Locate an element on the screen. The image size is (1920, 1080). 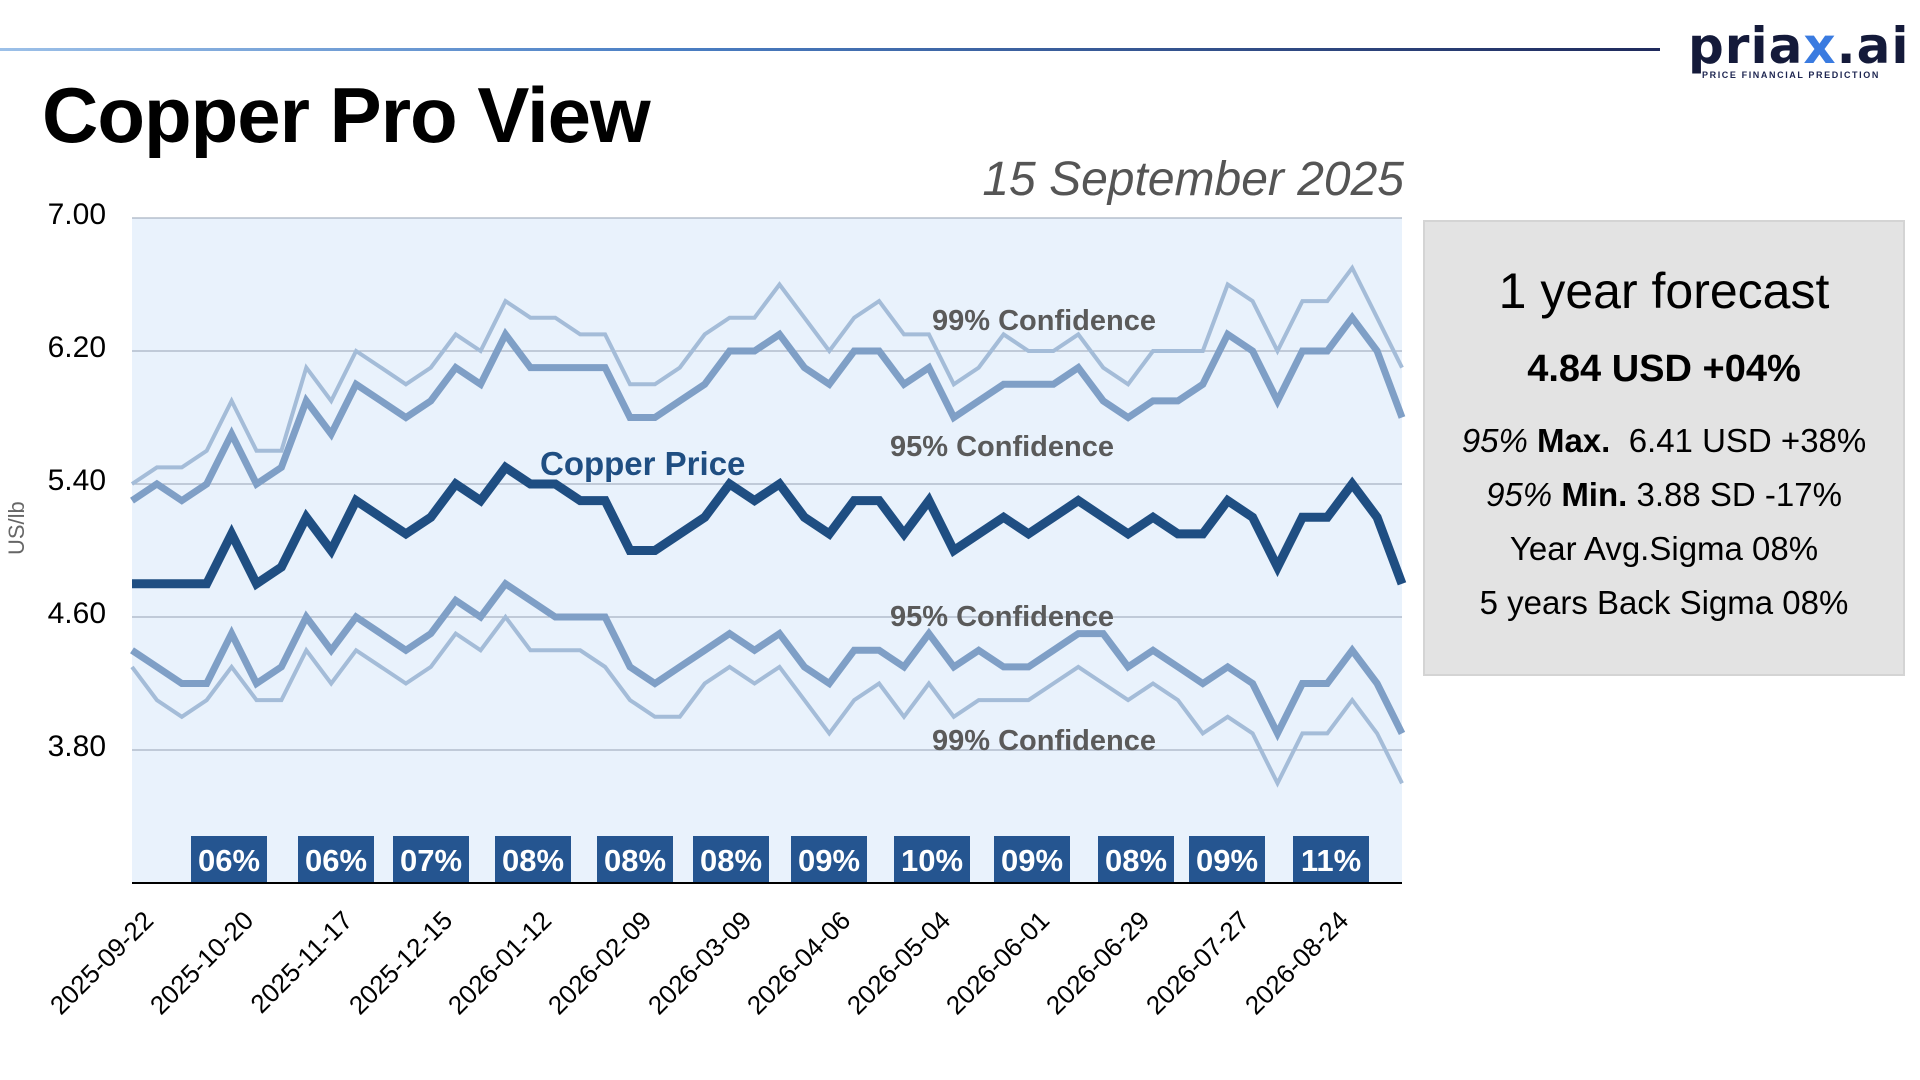
forecast-value: 4.84 USD +04% is located at coordinates (1664, 369).